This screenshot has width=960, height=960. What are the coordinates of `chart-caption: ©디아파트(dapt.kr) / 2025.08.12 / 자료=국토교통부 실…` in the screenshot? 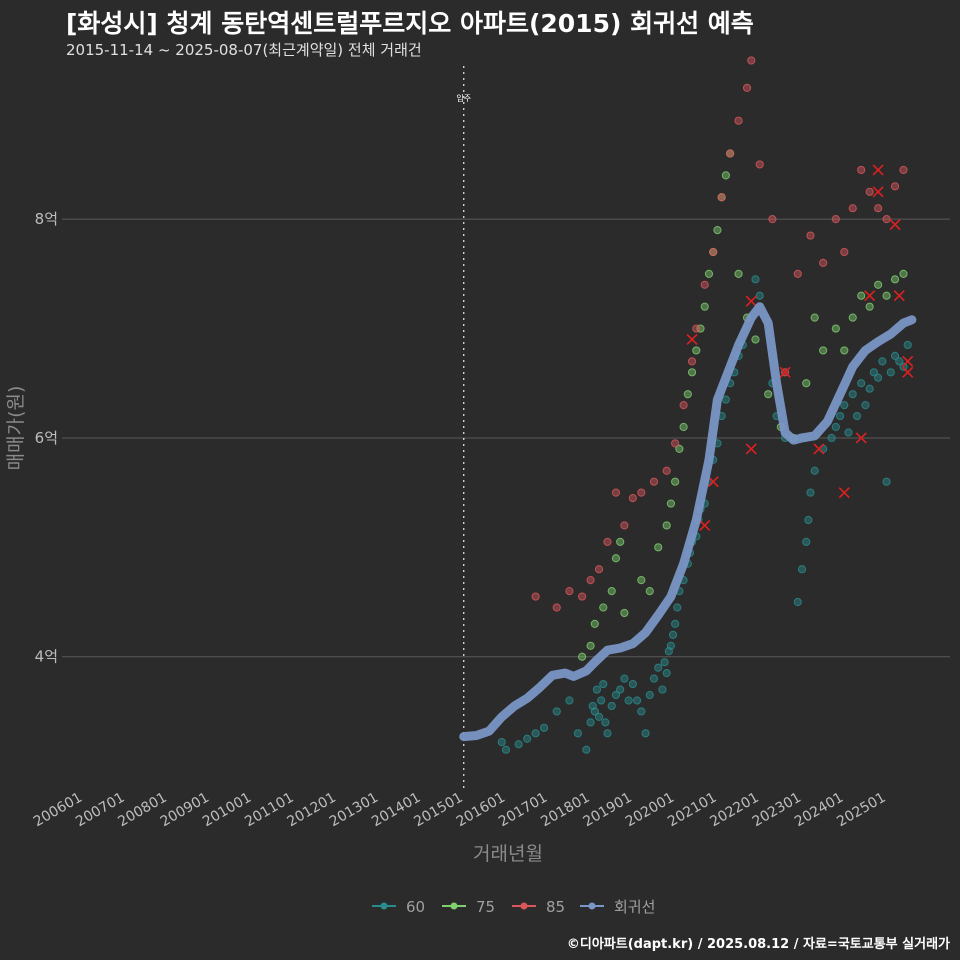 It's located at (758, 944).